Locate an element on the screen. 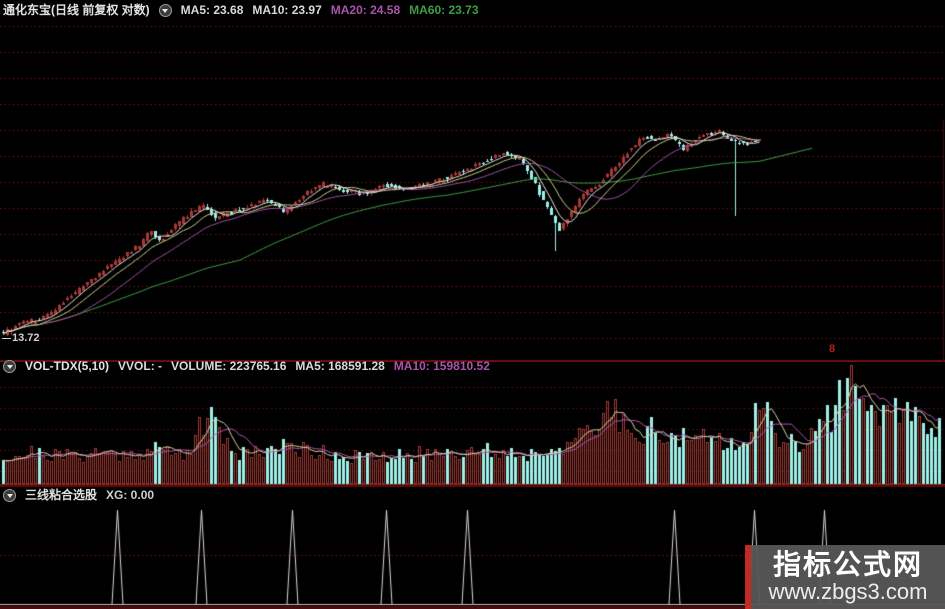 This screenshot has height=609, width=945. vvol-readout: VVOL: - is located at coordinates (140, 366).